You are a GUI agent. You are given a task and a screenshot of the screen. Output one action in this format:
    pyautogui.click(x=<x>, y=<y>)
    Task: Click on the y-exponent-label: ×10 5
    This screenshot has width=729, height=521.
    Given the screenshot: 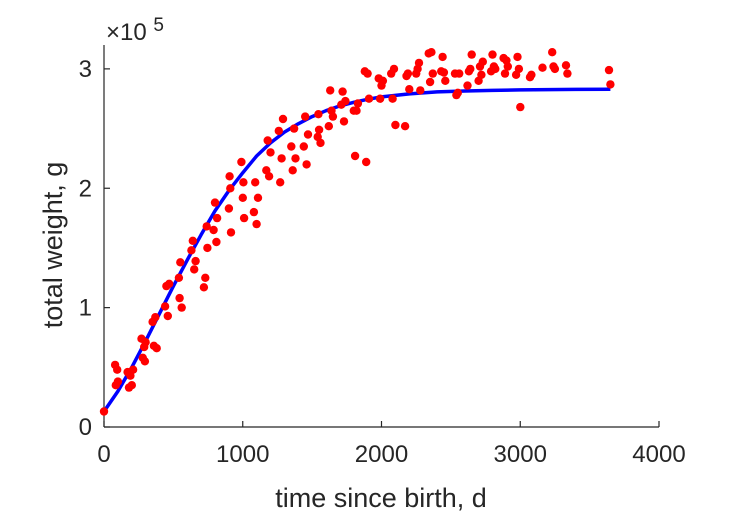 What is the action you would take?
    pyautogui.click(x=135, y=30)
    